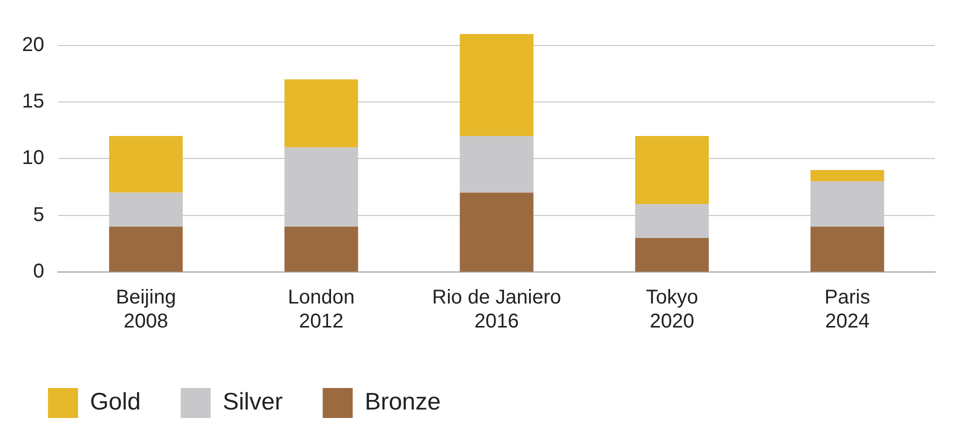 The height and width of the screenshot is (436, 963). What do you see at coordinates (115, 402) in the screenshot?
I see `legend-label: Gold` at bounding box center [115, 402].